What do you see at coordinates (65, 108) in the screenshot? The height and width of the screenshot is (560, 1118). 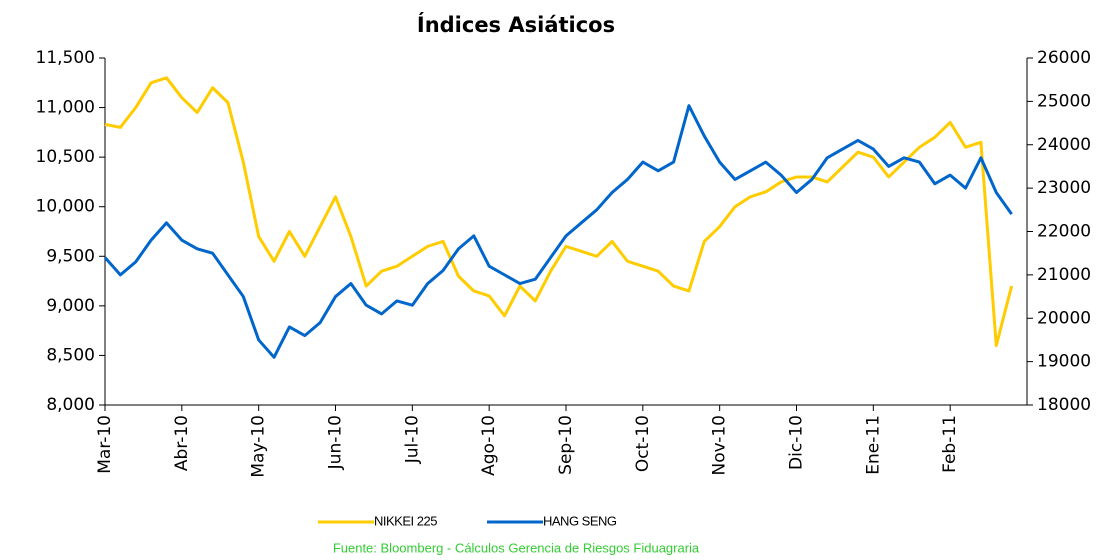 I see `y-tick-label: 11,000` at bounding box center [65, 108].